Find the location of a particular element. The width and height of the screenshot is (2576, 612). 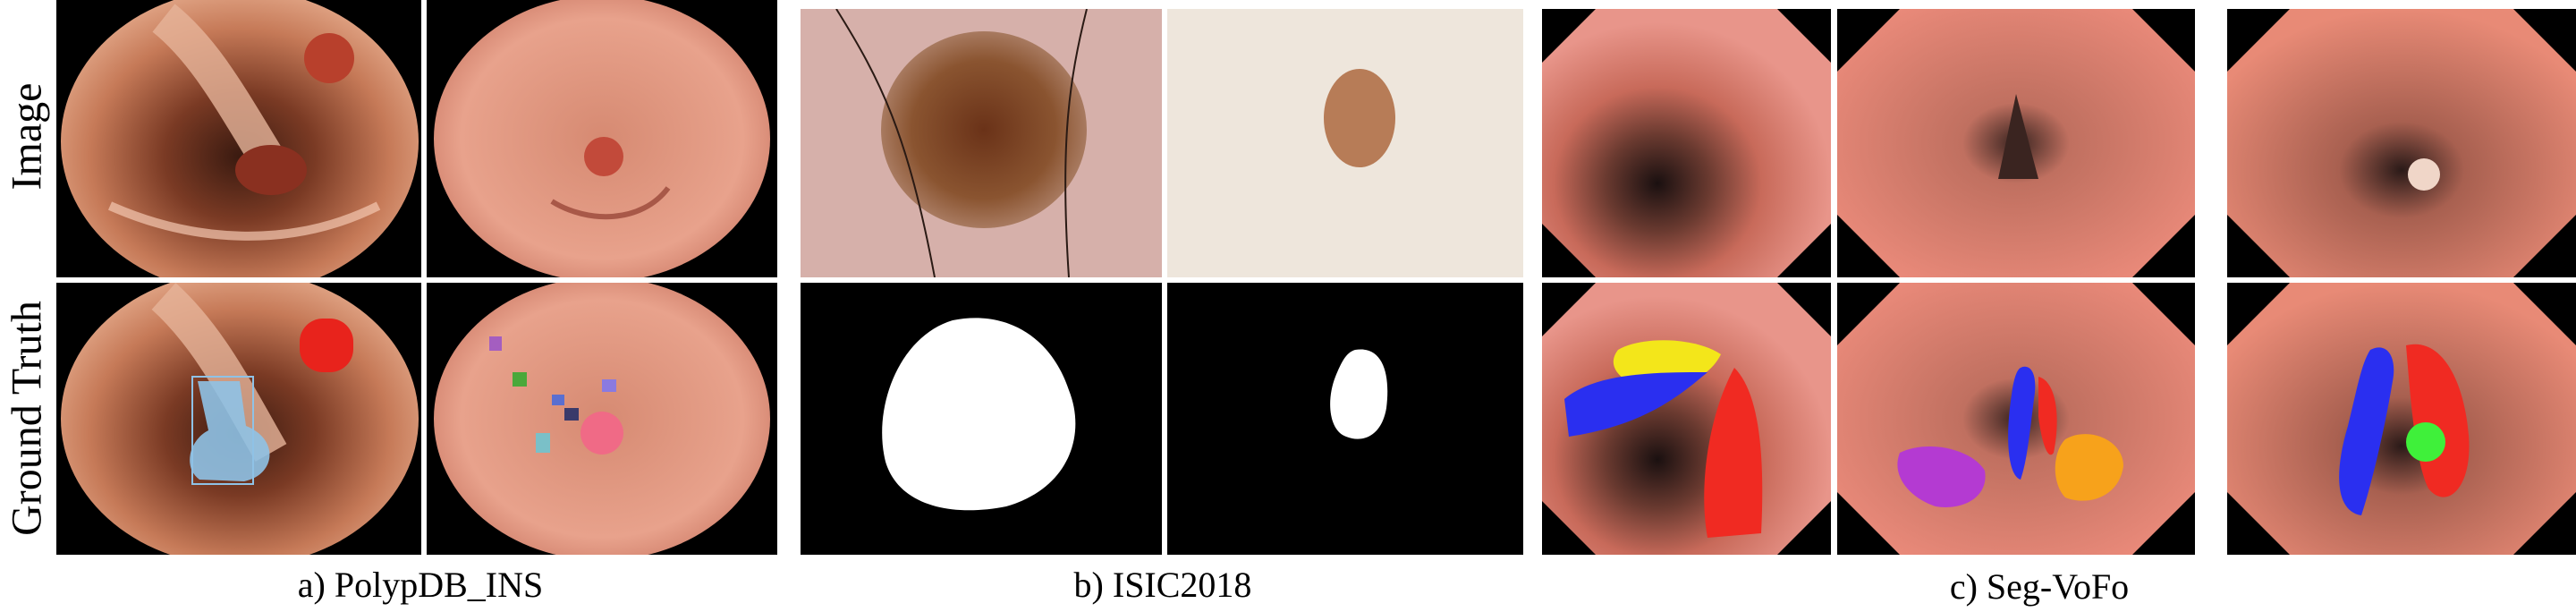

vocal-fold-mask-purple is located at coordinates (1941, 477).